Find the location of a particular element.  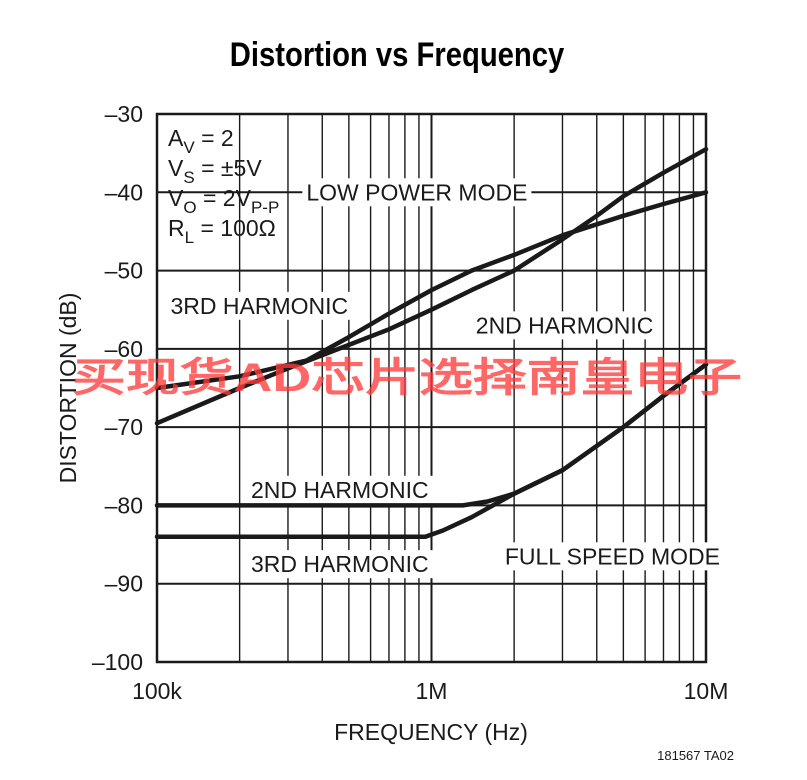

y-tick-label: –70 is located at coordinates (124, 427).